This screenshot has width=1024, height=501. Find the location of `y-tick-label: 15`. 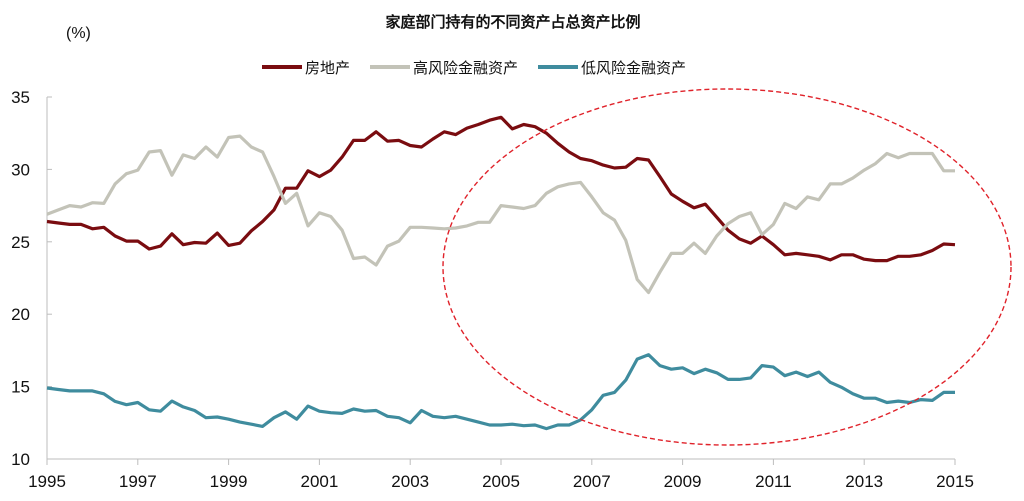

y-tick-label: 15 is located at coordinates (20, 387).